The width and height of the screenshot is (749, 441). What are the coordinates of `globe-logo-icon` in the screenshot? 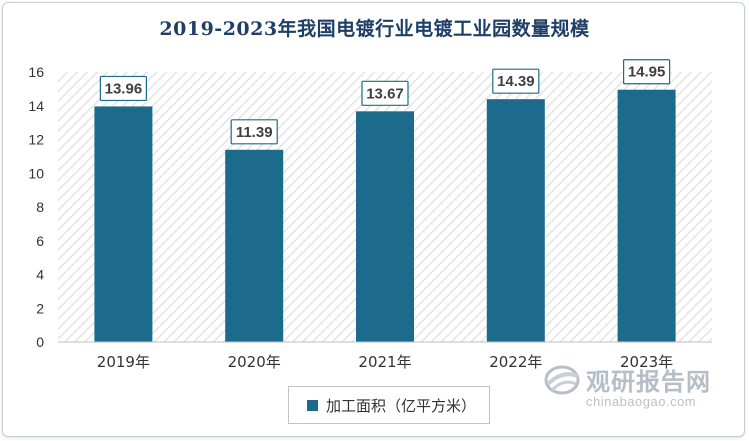 It's located at (562, 380).